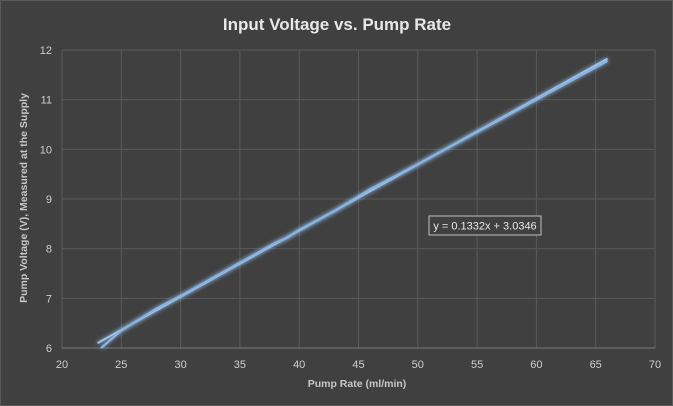 The image size is (673, 406). I want to click on y-axis-title: Pump Voltage (V), Measured at the Supply, so click(24, 198).